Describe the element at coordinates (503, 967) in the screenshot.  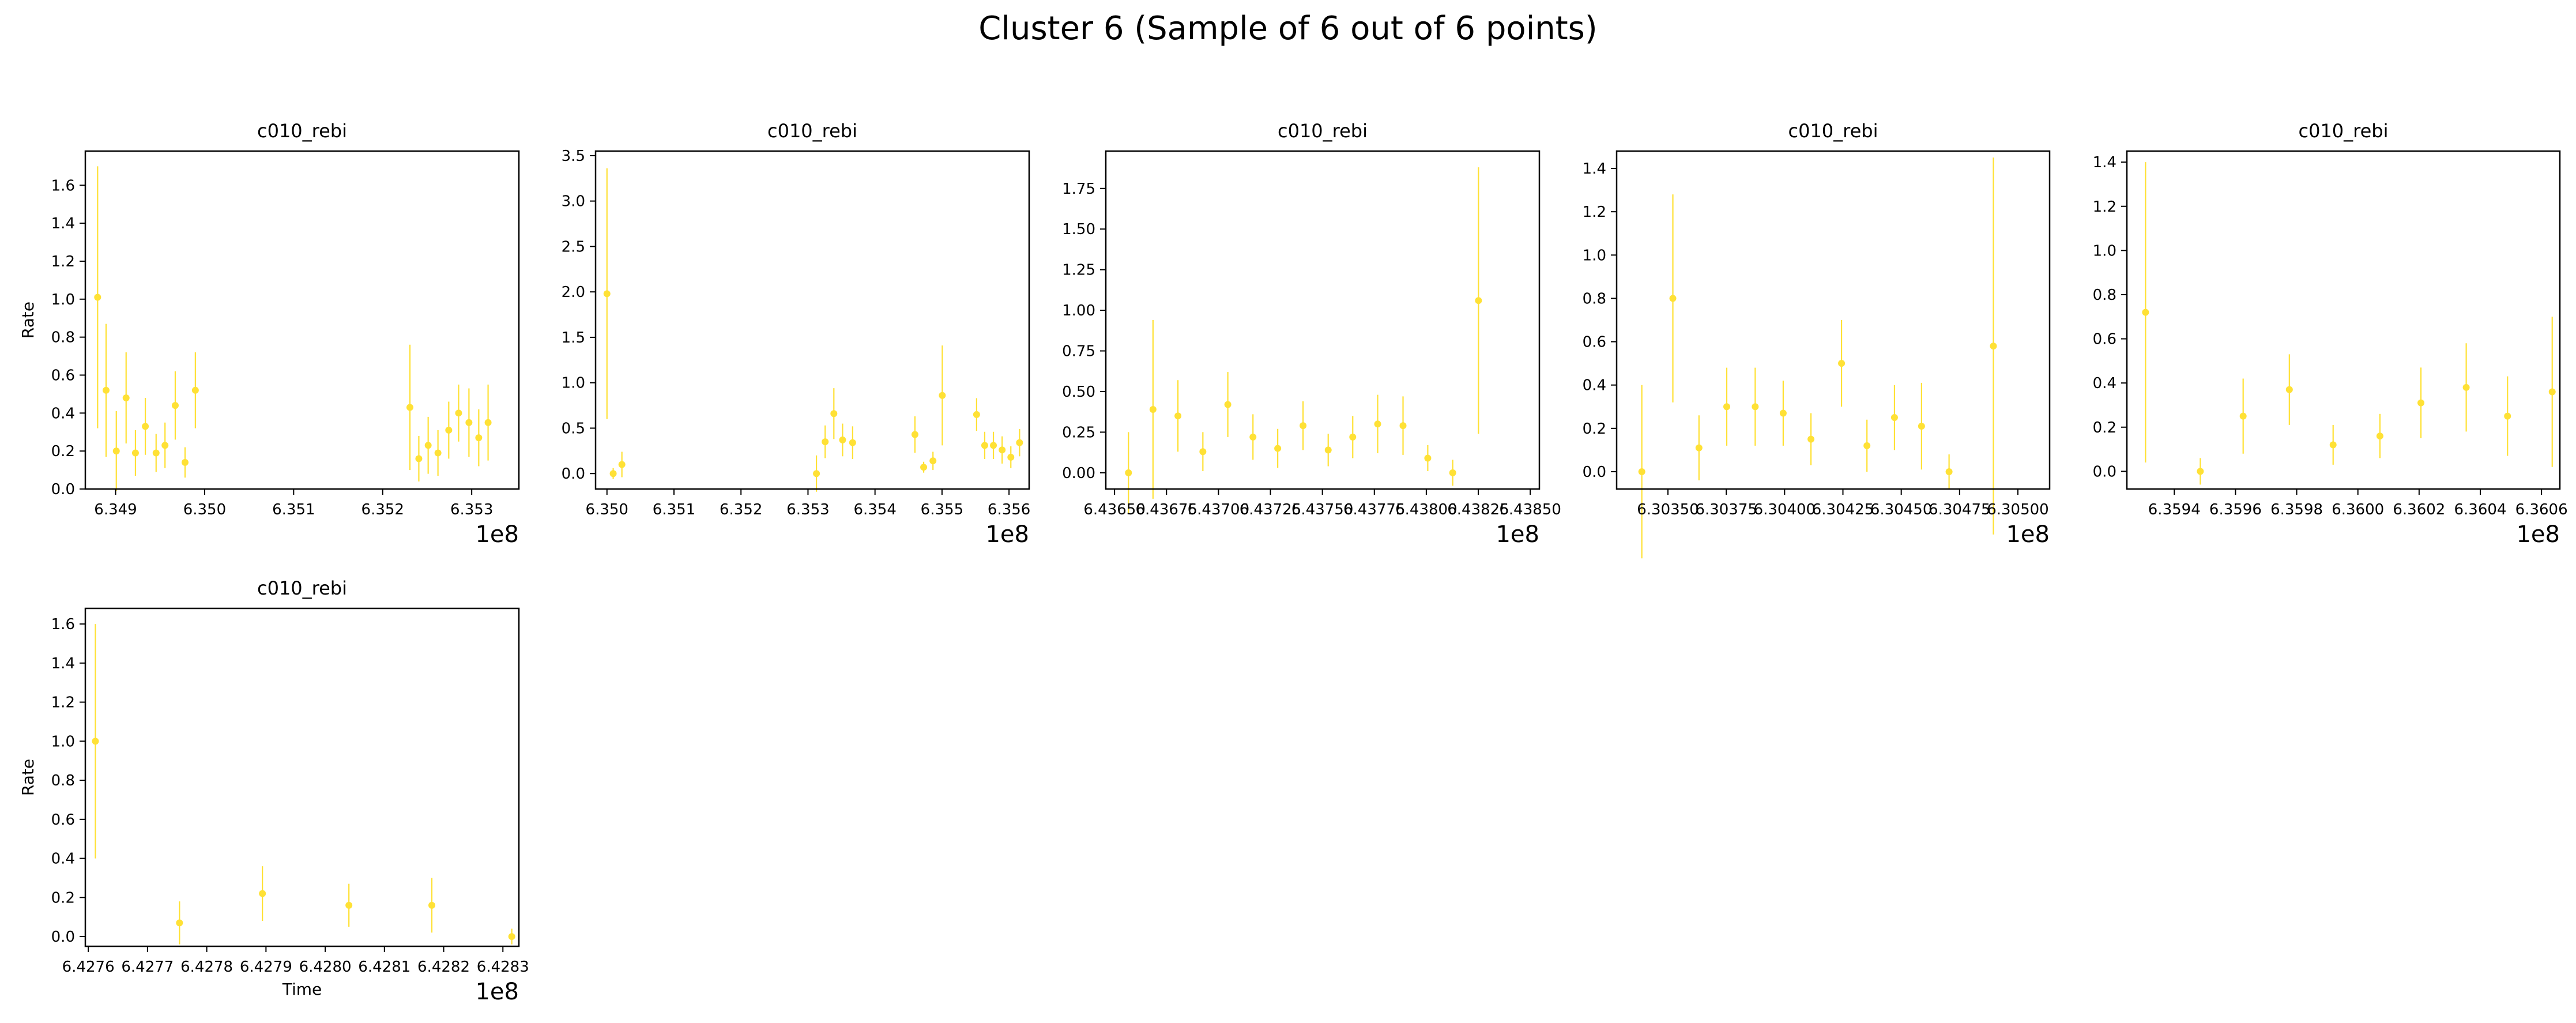
I see `x-tick-label: 6.4283` at that location.